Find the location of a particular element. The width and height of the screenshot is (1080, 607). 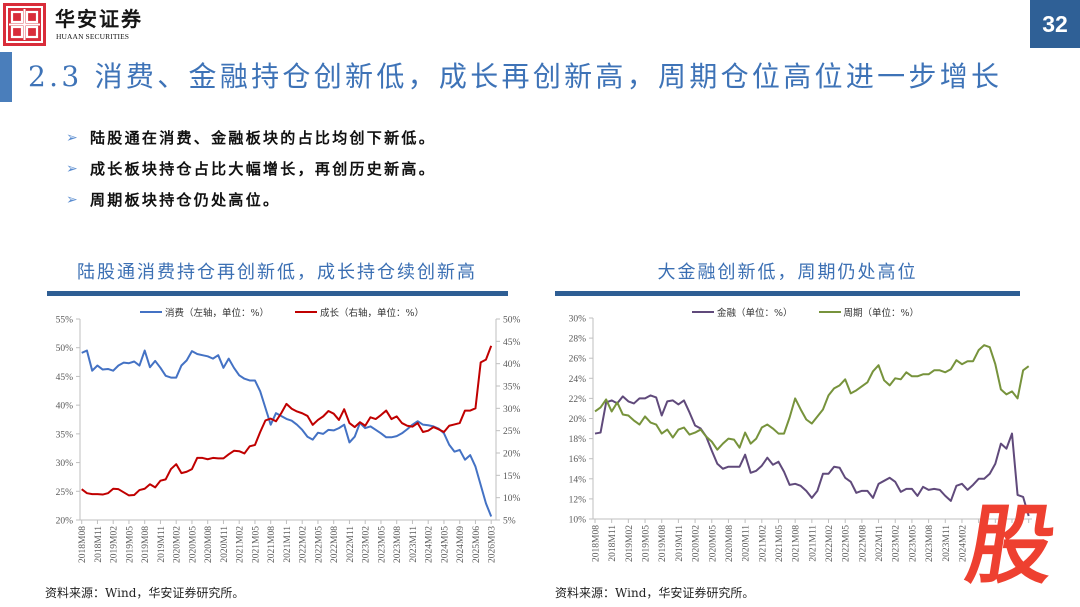

legend-line-red-icon is located at coordinates (306, 312).